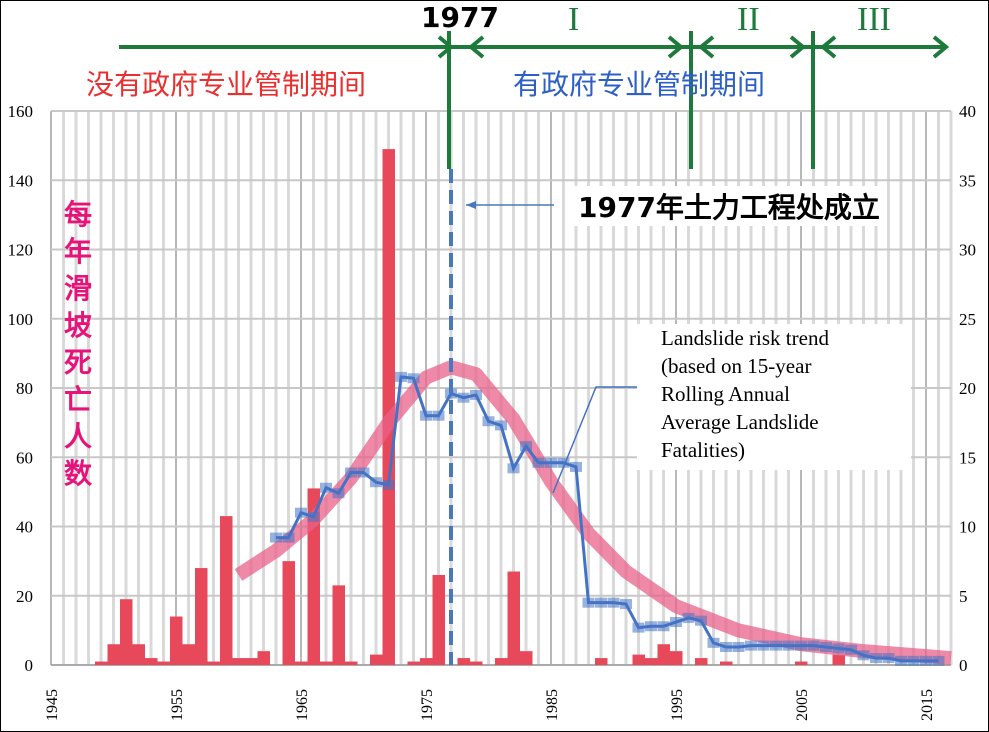 The width and height of the screenshot is (989, 732). Describe the element at coordinates (552, 705) in the screenshot. I see `x-tick-label: 1985` at that location.